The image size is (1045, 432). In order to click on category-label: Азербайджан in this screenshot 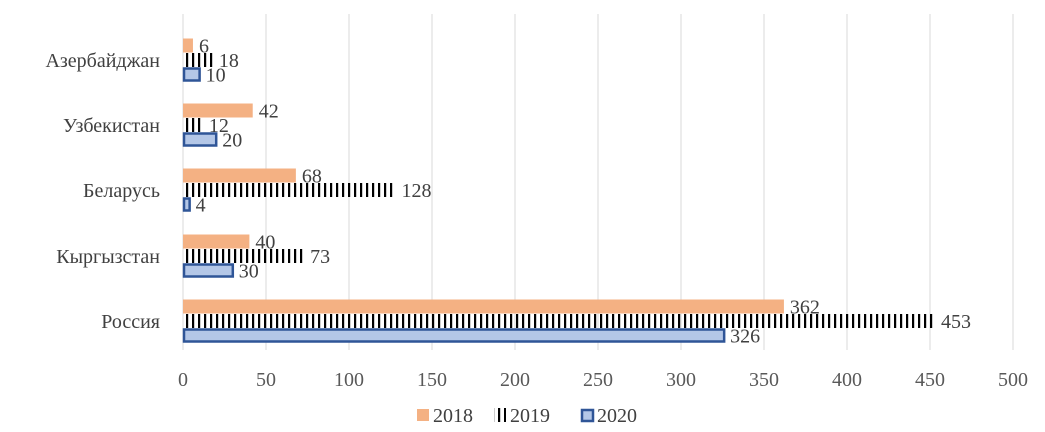, I will do `click(102, 61)`.